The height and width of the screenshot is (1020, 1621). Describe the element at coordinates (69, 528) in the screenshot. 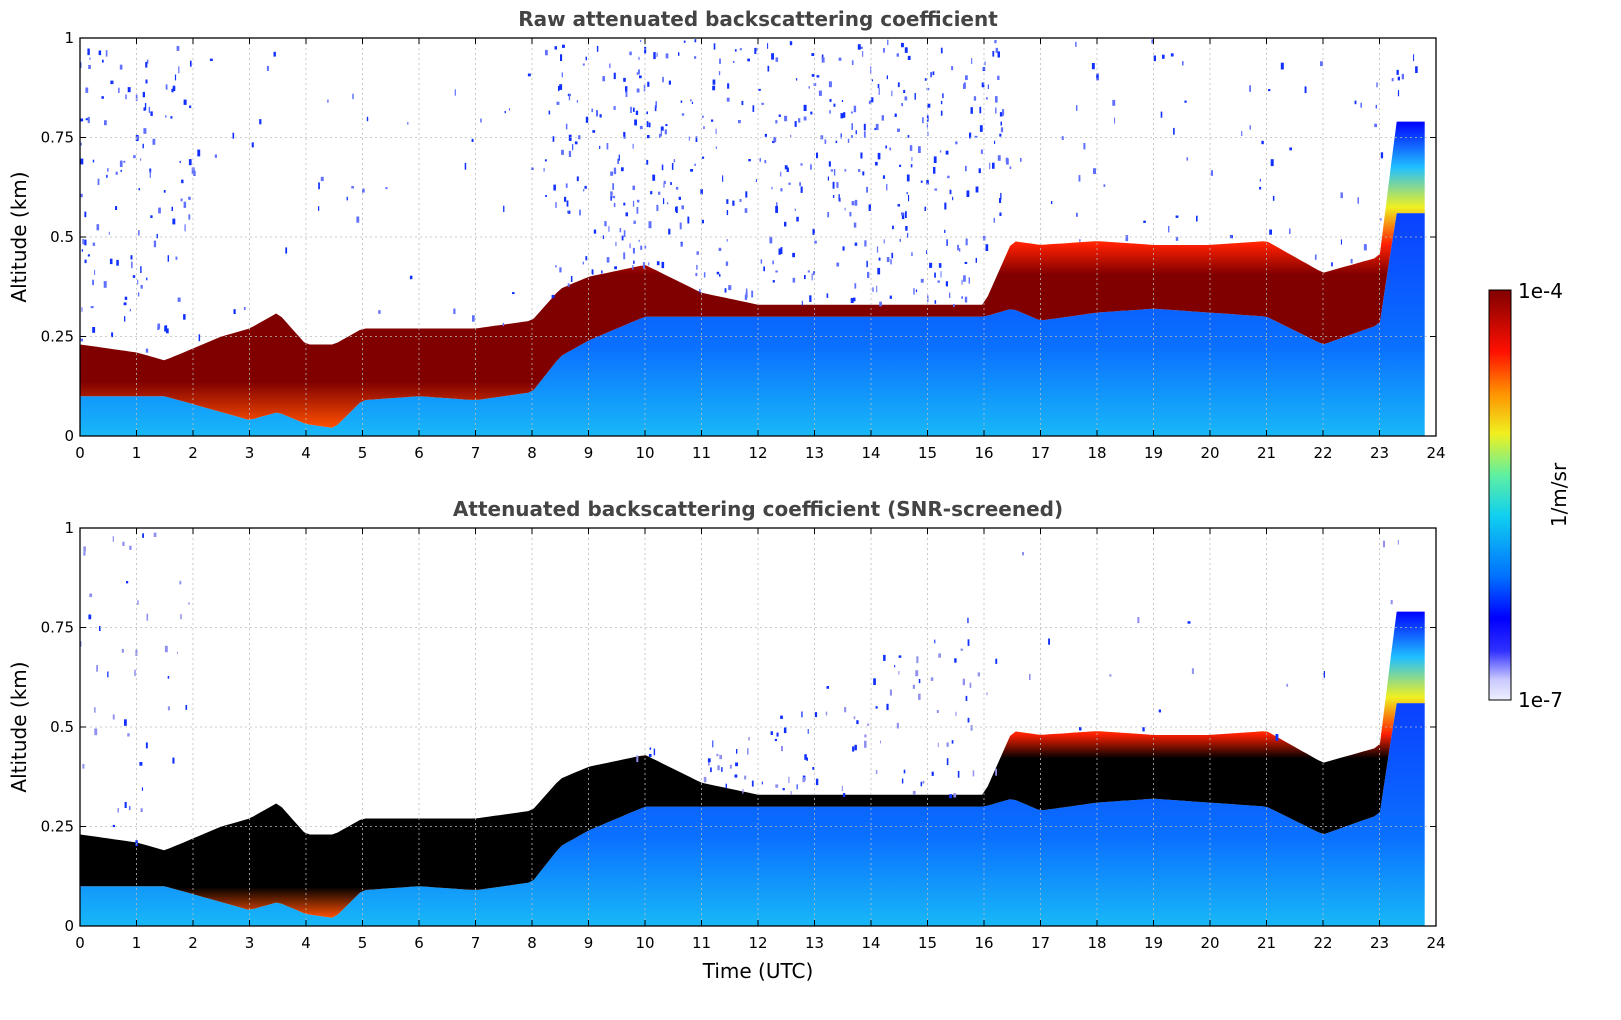

I see `y-tick-label: 1` at that location.